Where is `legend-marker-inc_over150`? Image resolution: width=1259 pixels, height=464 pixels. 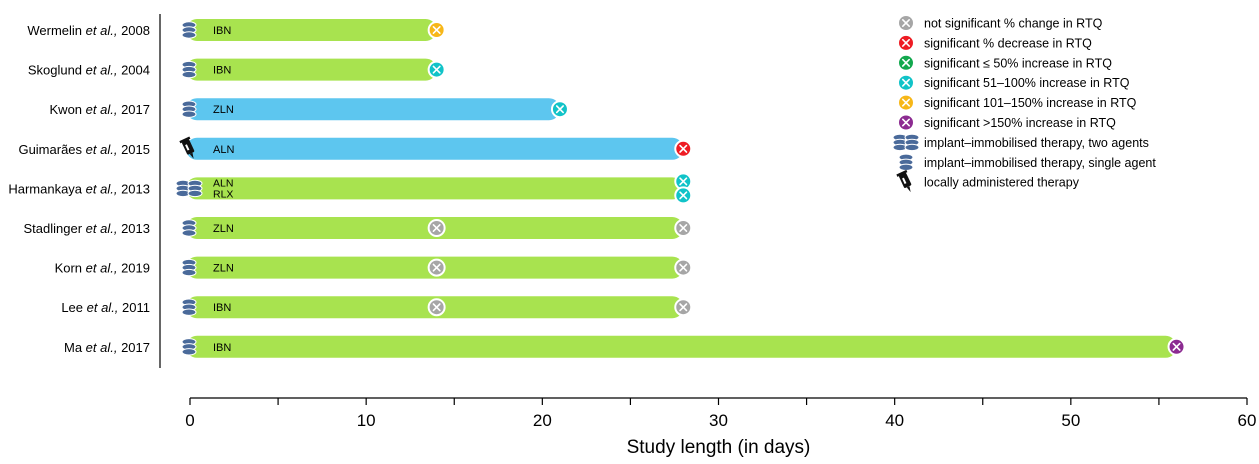 legend-marker-inc_over150 is located at coordinates (906, 122).